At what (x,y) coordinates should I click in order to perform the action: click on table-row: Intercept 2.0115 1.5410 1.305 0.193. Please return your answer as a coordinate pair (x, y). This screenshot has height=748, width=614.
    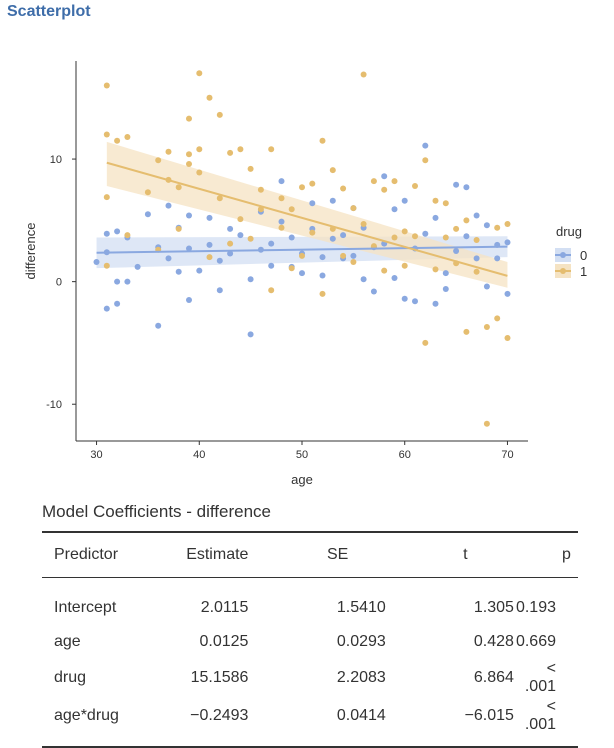
    Looking at the image, I should click on (310, 602).